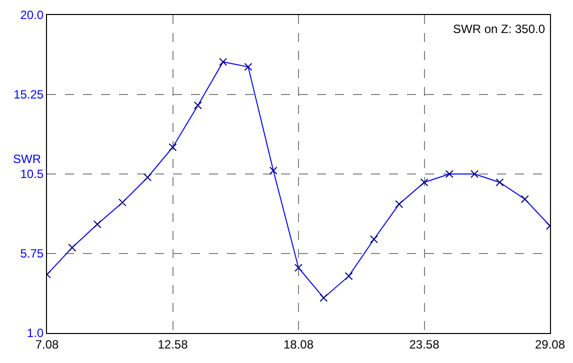  Describe the element at coordinates (32, 174) in the screenshot. I see `y-tick-label: 10.5` at that location.